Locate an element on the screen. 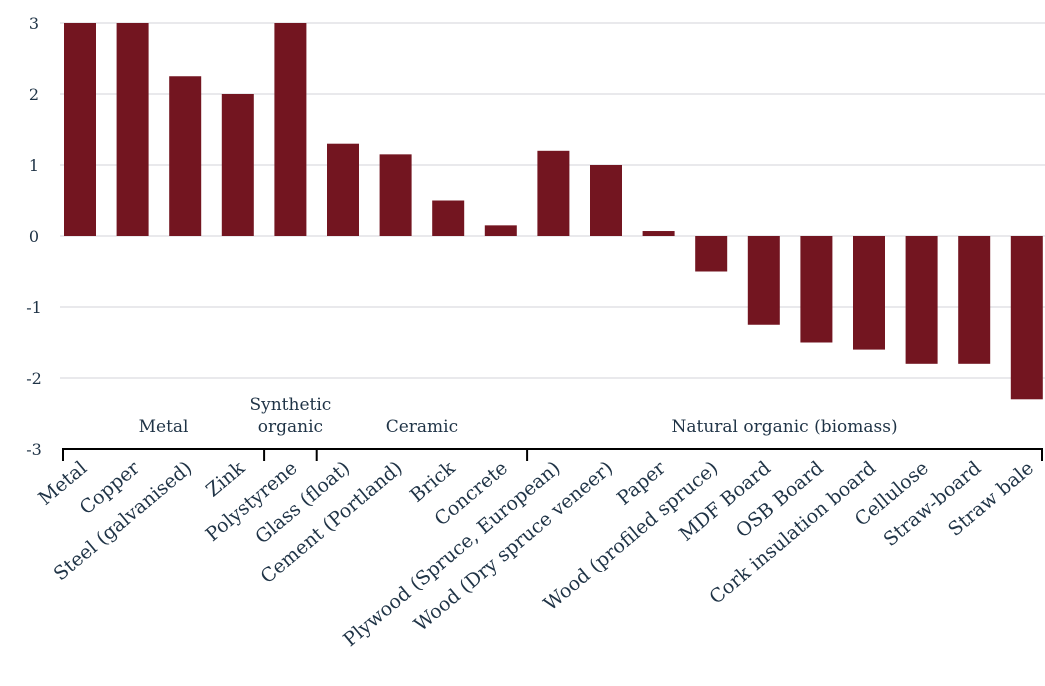 This screenshot has width=1045, height=686. y-axis-ticks: 3 2 1 0 -1 -2 -3 is located at coordinates (34, 236).